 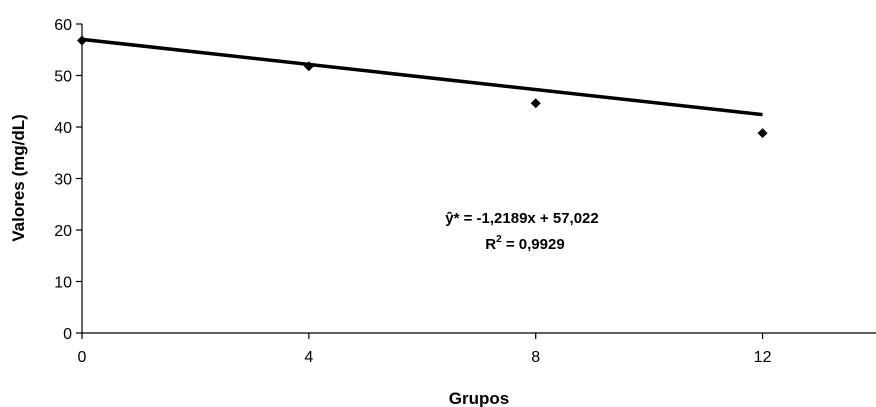 I want to click on y-tick-label: 30, so click(x=63, y=180).